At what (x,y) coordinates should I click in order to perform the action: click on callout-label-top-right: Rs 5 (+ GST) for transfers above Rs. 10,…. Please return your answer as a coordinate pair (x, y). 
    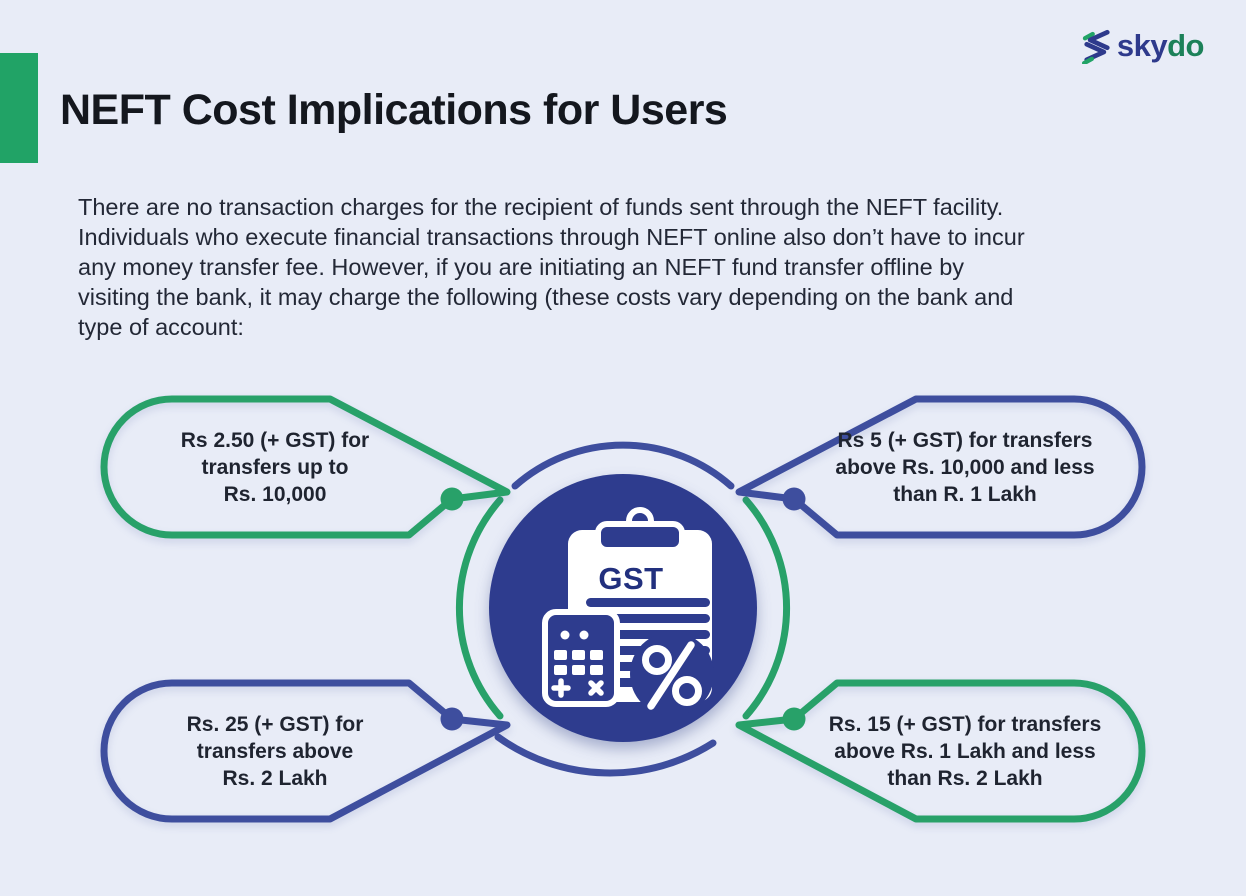
    Looking at the image, I should click on (965, 467).